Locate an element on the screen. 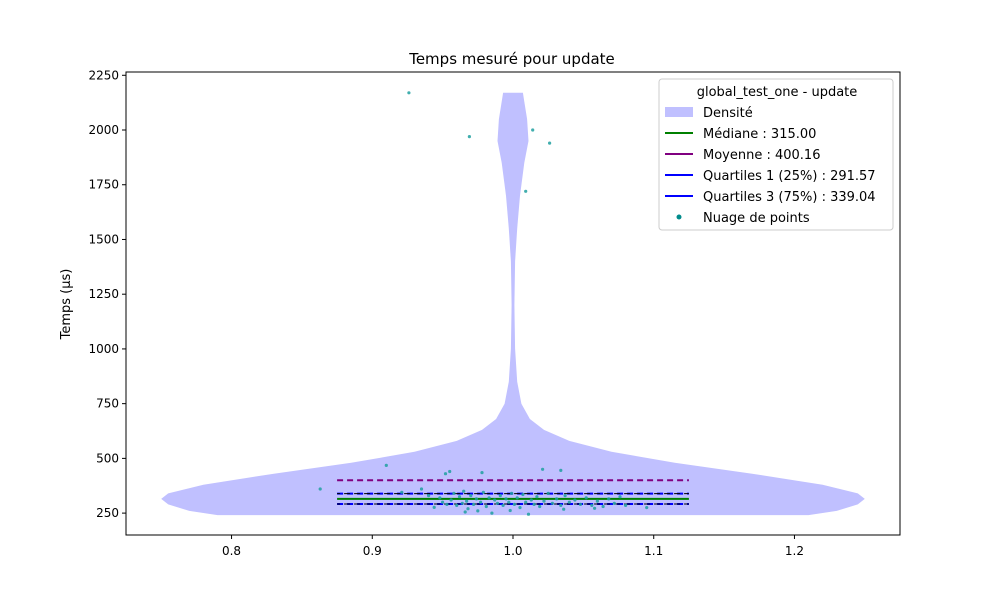 The height and width of the screenshot is (600, 1000). x-tick-label: 1.0 is located at coordinates (512, 551).